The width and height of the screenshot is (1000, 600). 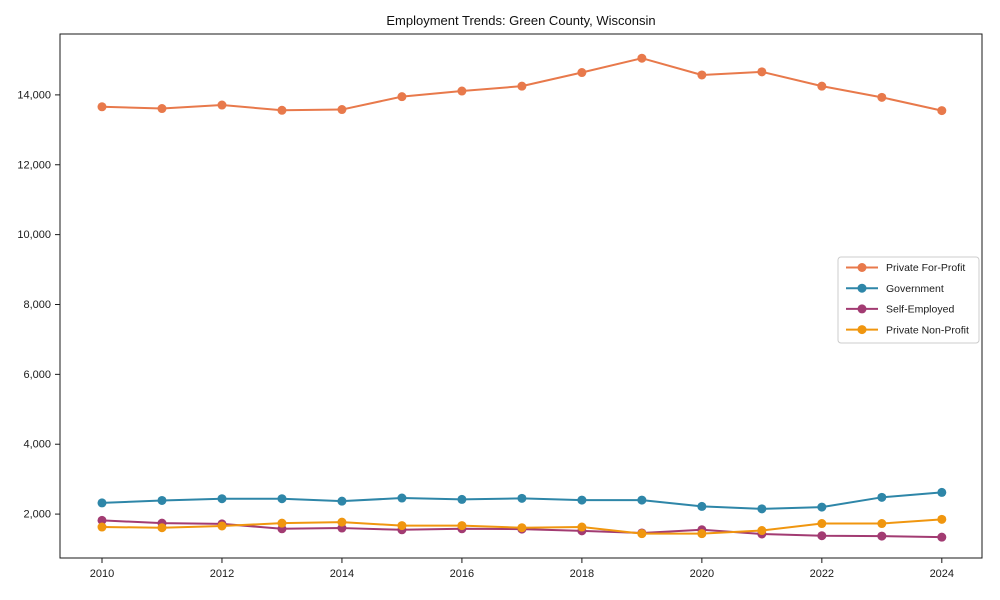 What do you see at coordinates (34, 235) in the screenshot?
I see `y-tick-label: 10,000` at bounding box center [34, 235].